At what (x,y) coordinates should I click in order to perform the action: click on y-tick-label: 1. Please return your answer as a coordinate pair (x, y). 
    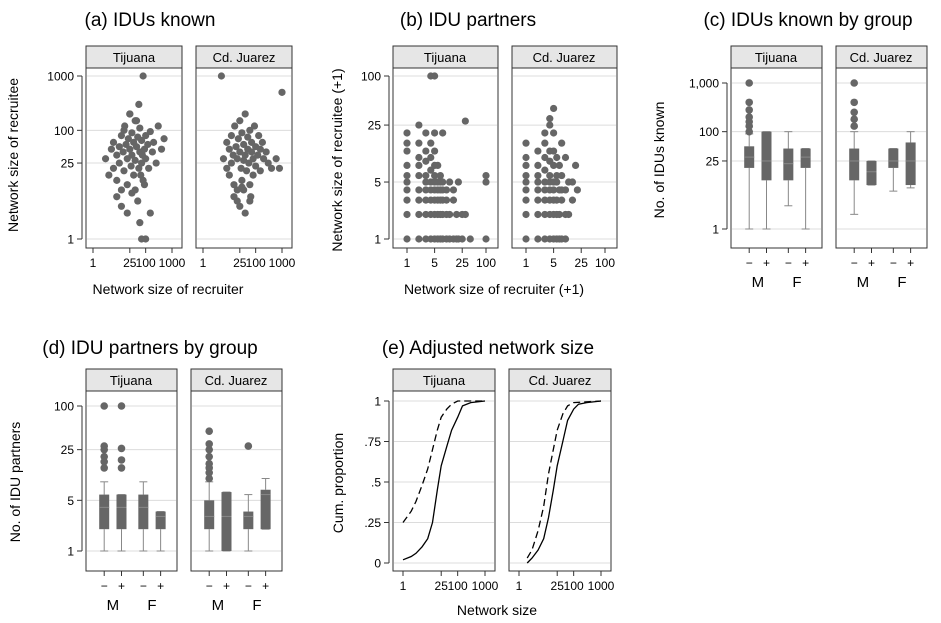
    Looking at the image, I should click on (715, 230).